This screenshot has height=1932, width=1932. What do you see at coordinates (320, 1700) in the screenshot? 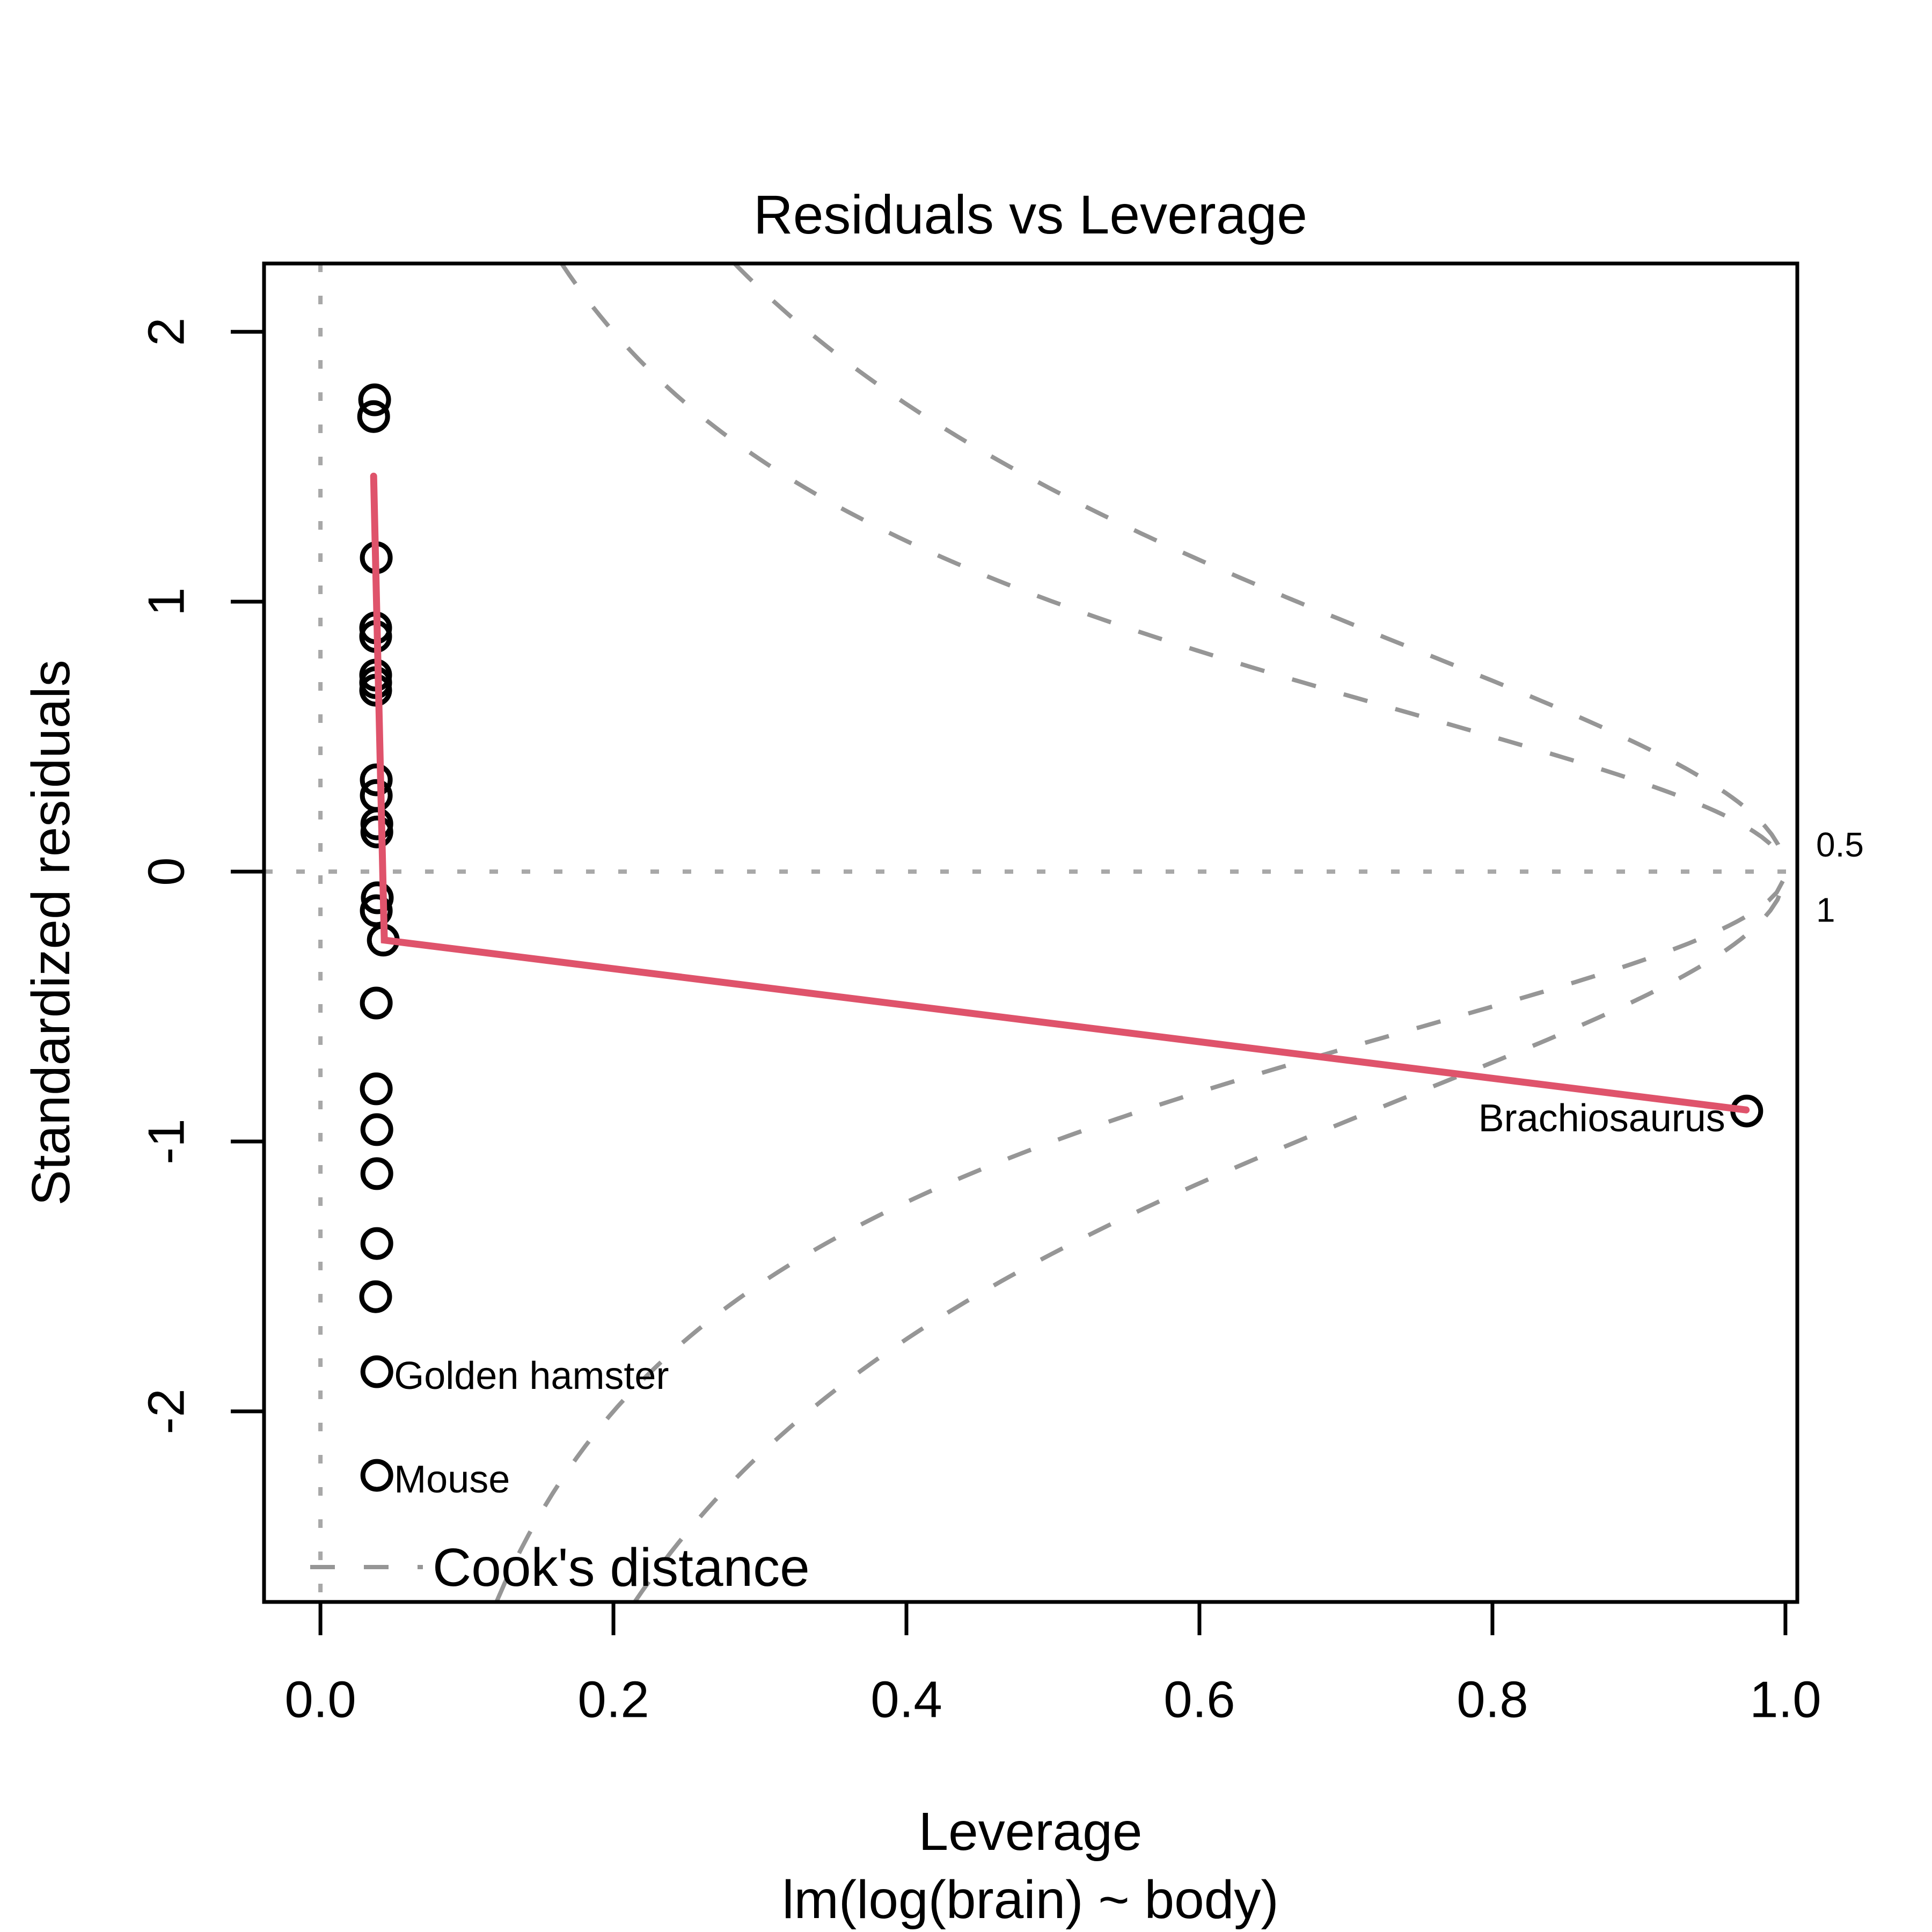
I see `x-tick-label: 0.0` at bounding box center [320, 1700].